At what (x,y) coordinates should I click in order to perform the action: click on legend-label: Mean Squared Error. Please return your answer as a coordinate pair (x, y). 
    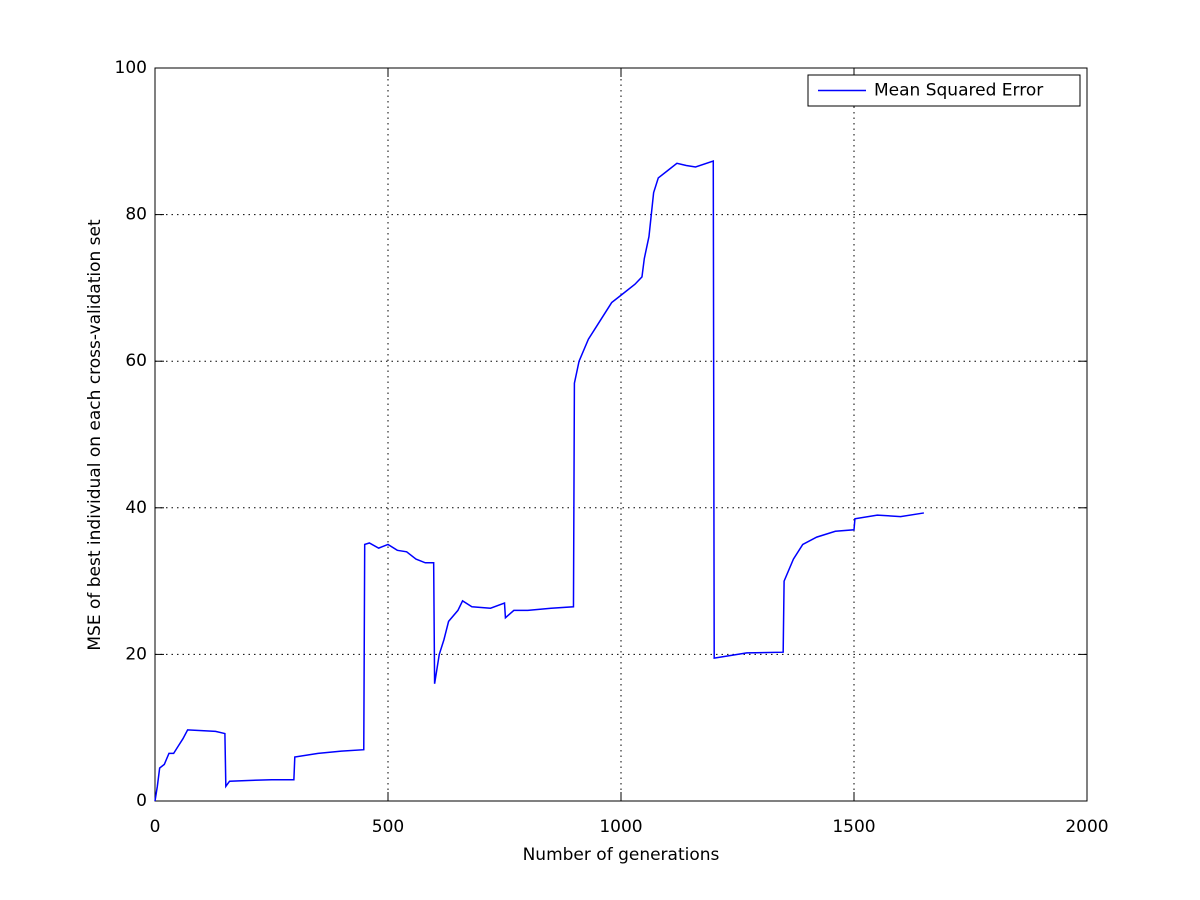
    Looking at the image, I should click on (958, 91).